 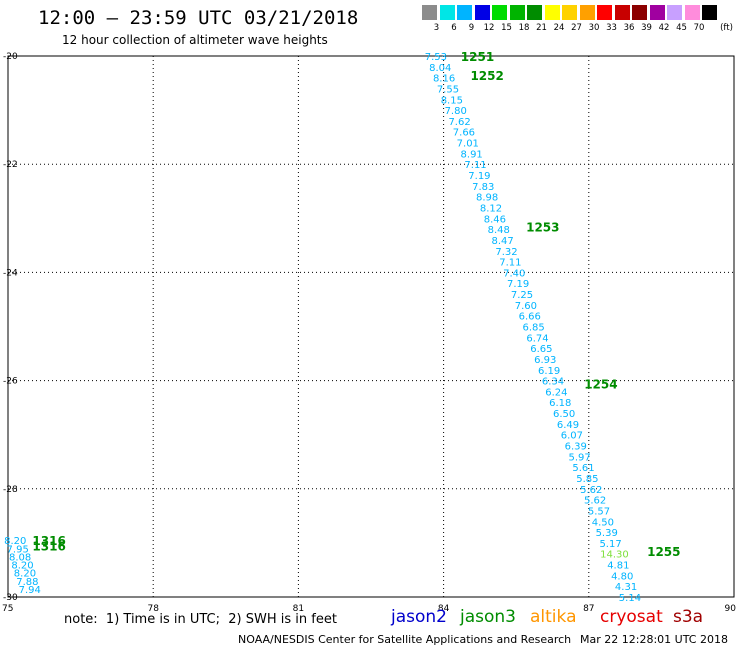 I want to click on wave-height-value: 8.16, so click(x=444, y=79).